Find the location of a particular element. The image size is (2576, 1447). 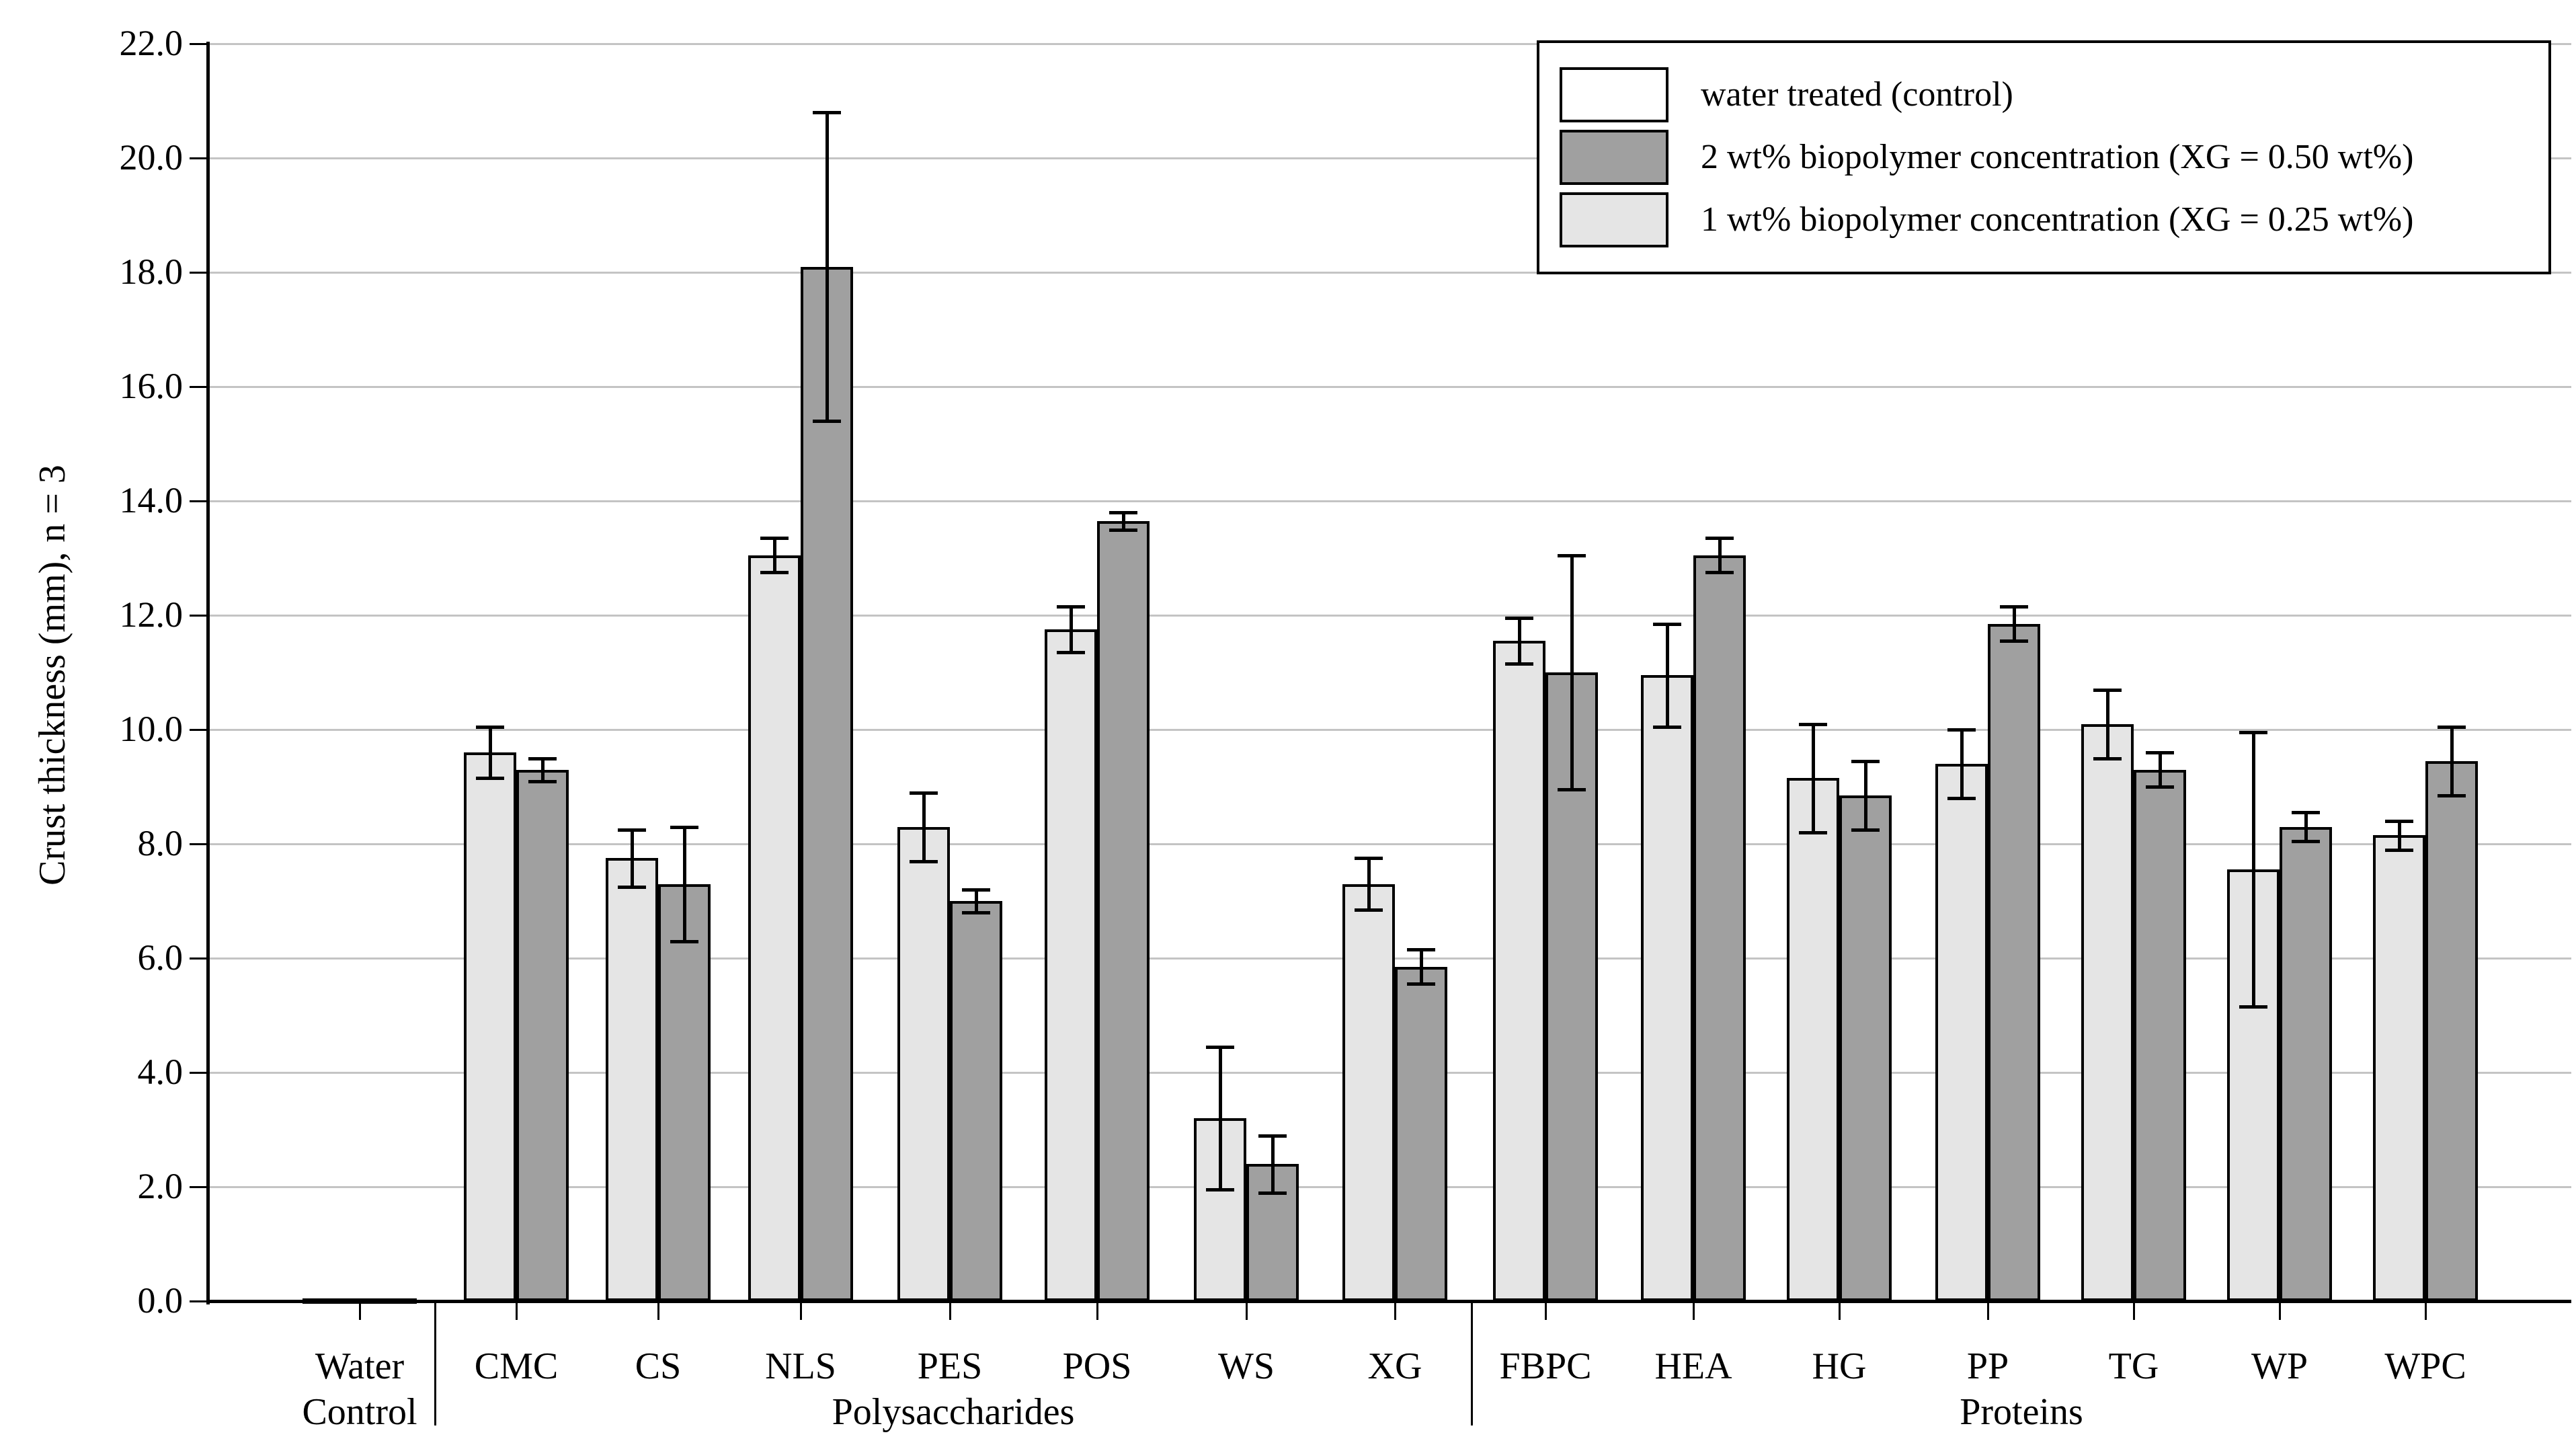

bar-POS-s2 is located at coordinates (1123, 910).